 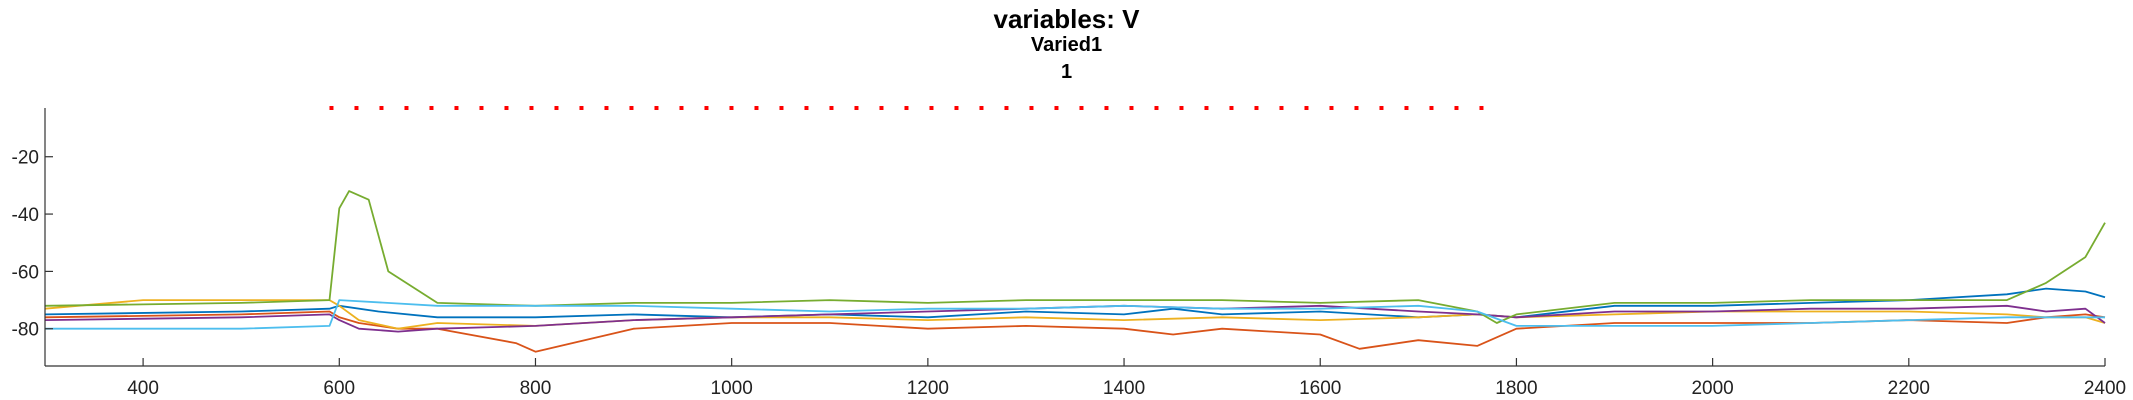 What do you see at coordinates (1909, 388) in the screenshot?
I see `x-tick-label: 2200` at bounding box center [1909, 388].